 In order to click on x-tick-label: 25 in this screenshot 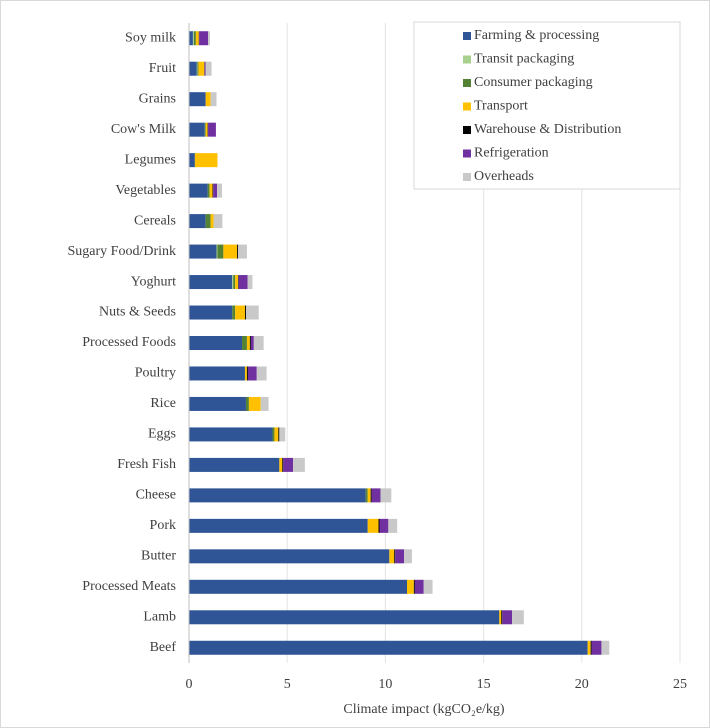, I will do `click(680, 684)`.